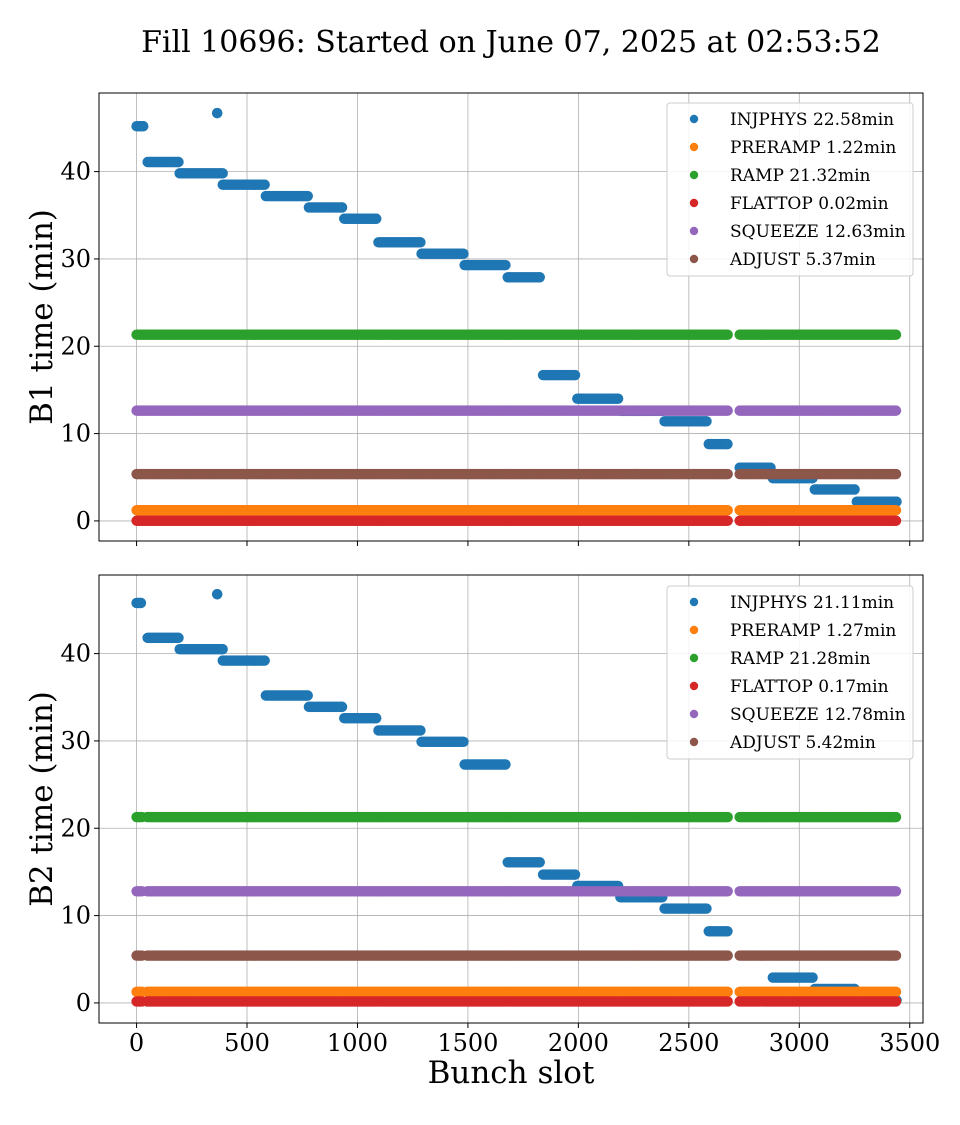  Describe the element at coordinates (42, 317) in the screenshot. I see `y-axis-label: B1 time (min)` at that location.